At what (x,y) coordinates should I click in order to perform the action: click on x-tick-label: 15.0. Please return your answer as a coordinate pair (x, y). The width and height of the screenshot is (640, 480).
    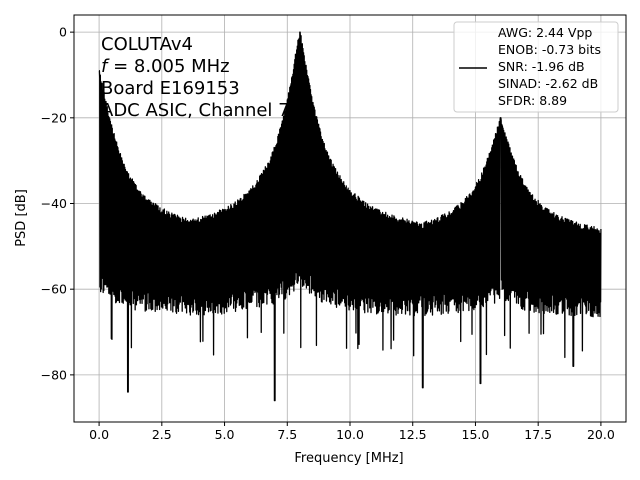
    Looking at the image, I should click on (476, 434).